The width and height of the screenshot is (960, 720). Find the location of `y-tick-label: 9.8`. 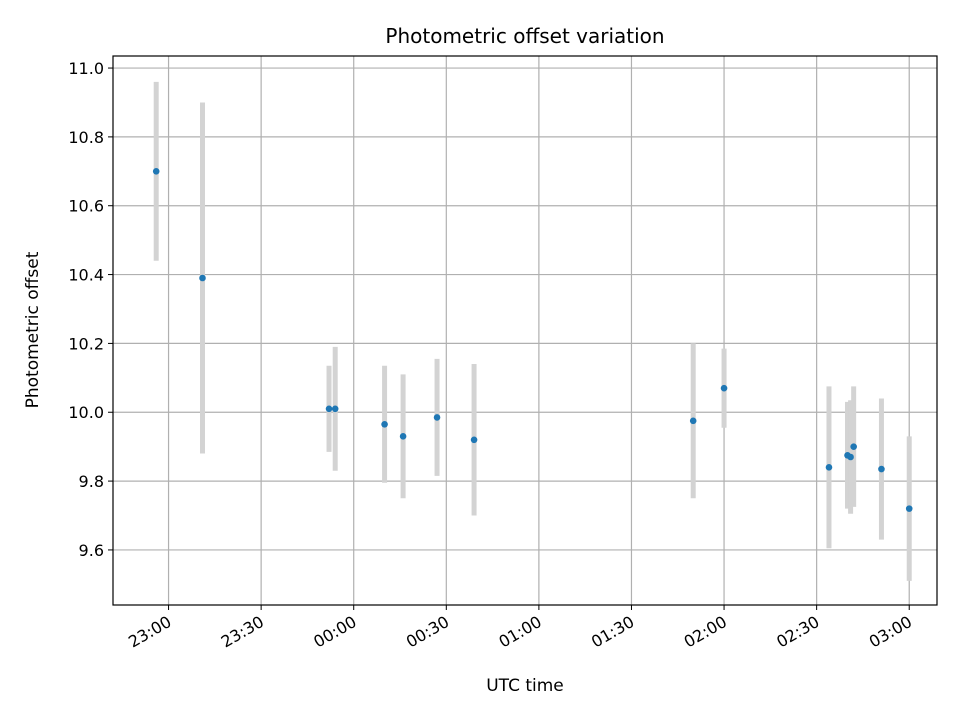

y-tick-label: 9.8 is located at coordinates (91, 481).